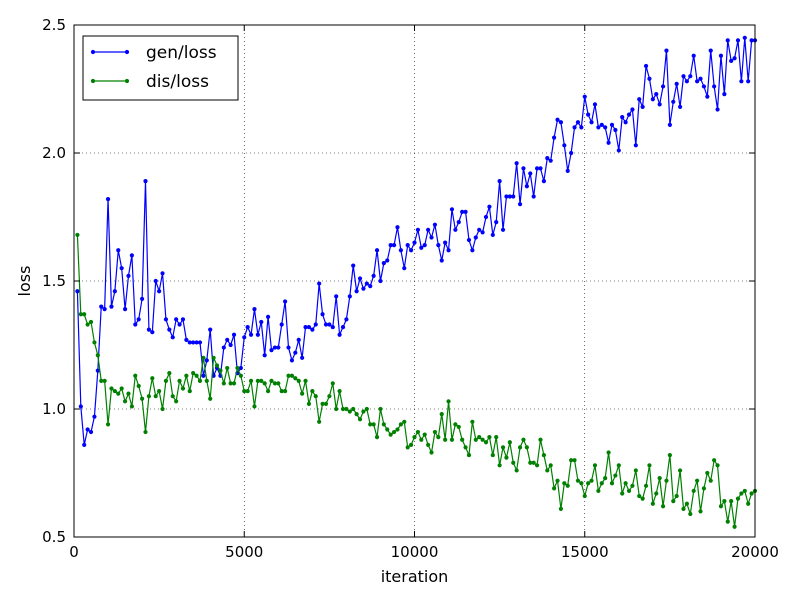 The height and width of the screenshot is (604, 800). Describe the element at coordinates (755, 552) in the screenshot. I see `x-tick-label: 20000` at that location.